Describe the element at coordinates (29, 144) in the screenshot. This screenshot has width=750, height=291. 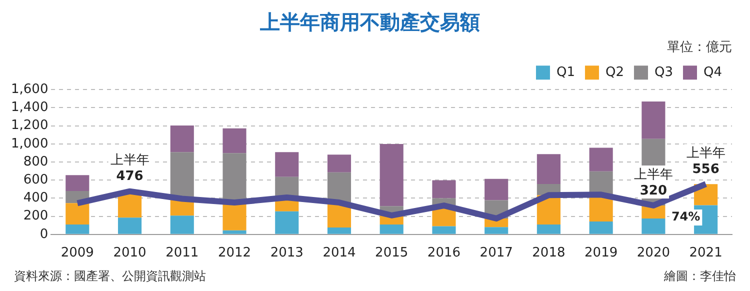
I see `y-tick-label: 1,000` at that location.